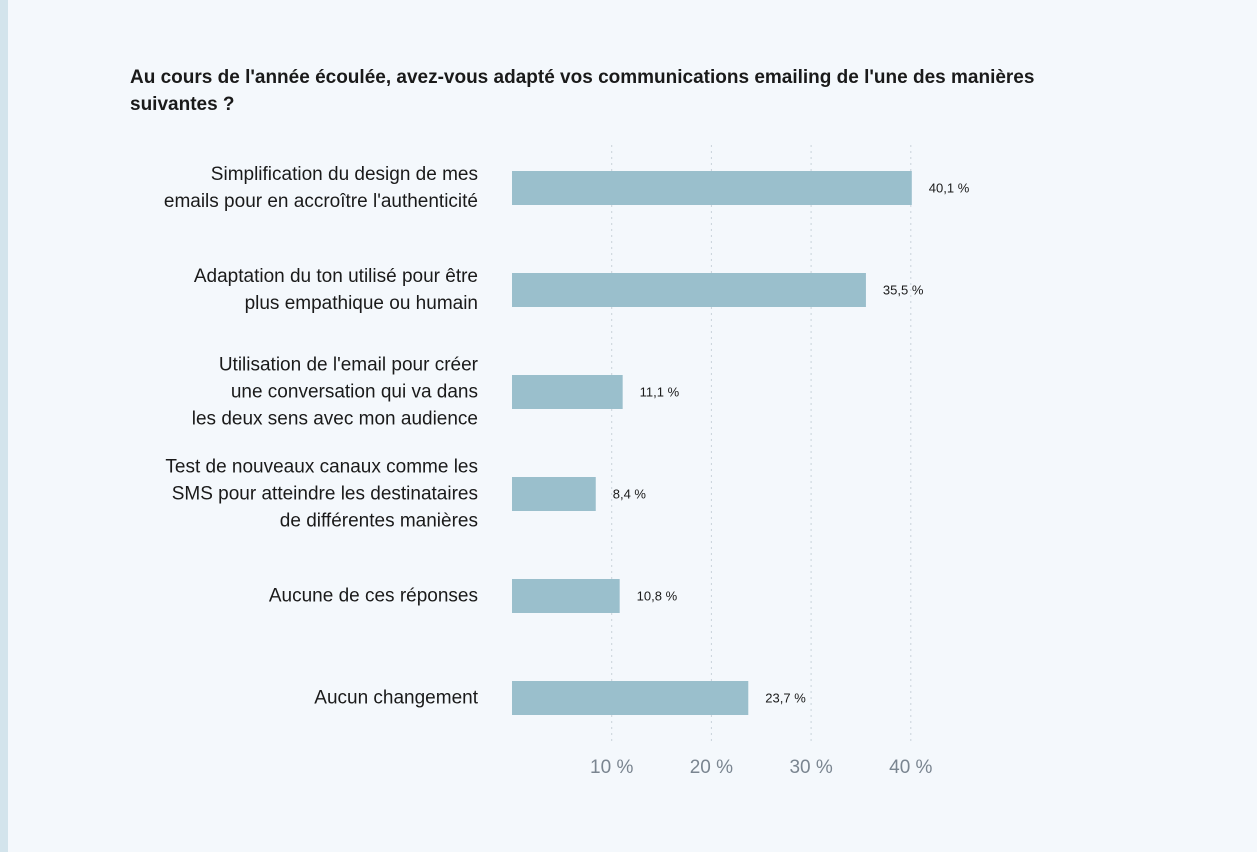 The height and width of the screenshot is (852, 1257). Describe the element at coordinates (396, 698) in the screenshot. I see `category-label: Aucun changement` at that location.